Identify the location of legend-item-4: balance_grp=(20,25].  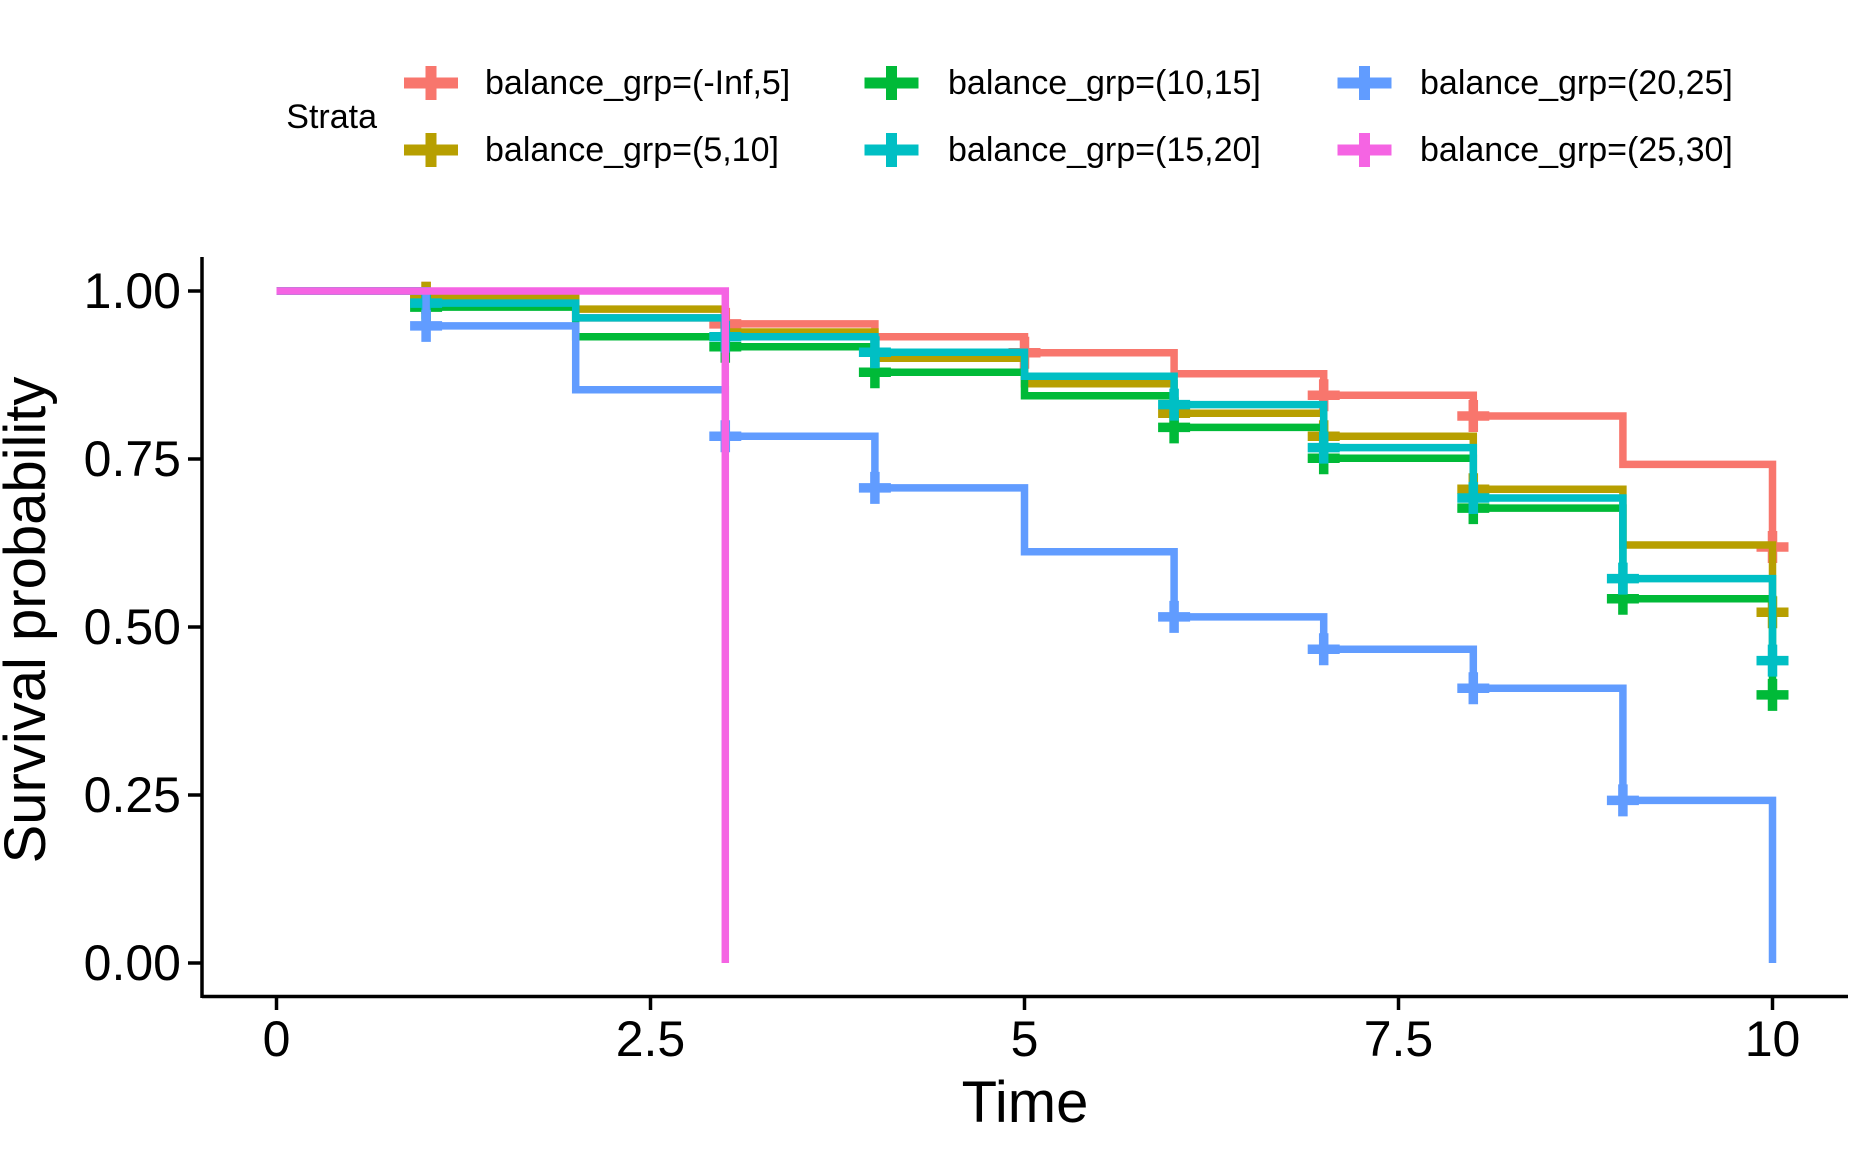
(1535, 83).